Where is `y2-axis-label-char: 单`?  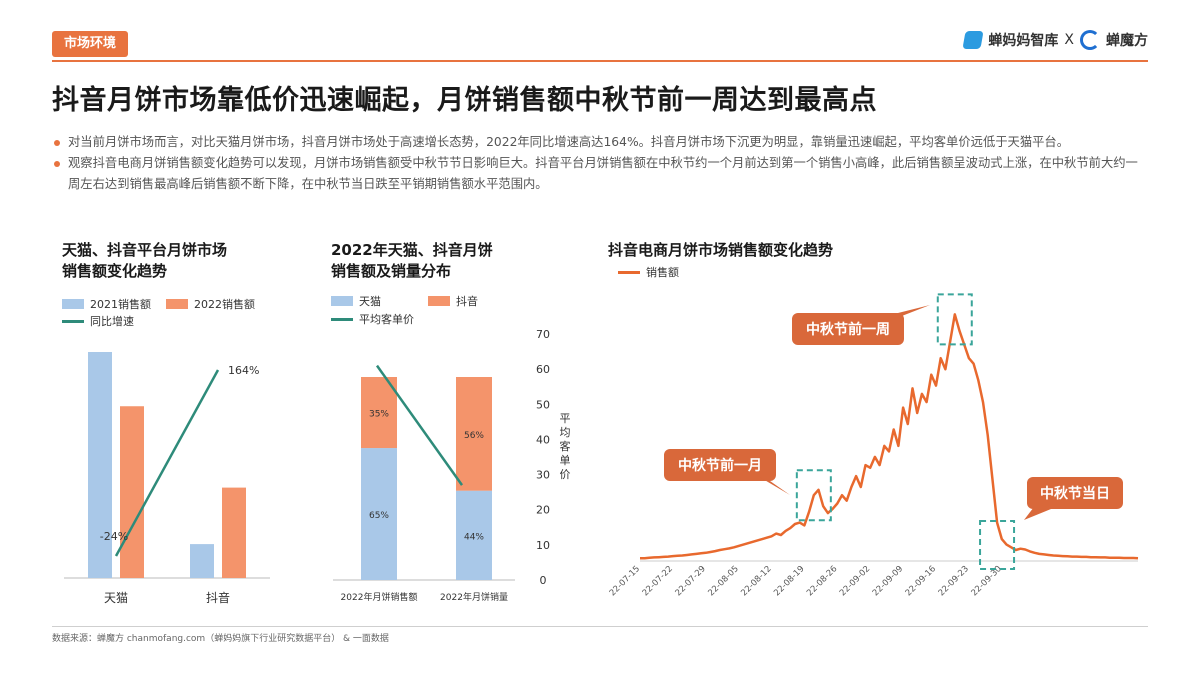
y2-axis-label-char: 单 is located at coordinates (565, 460).